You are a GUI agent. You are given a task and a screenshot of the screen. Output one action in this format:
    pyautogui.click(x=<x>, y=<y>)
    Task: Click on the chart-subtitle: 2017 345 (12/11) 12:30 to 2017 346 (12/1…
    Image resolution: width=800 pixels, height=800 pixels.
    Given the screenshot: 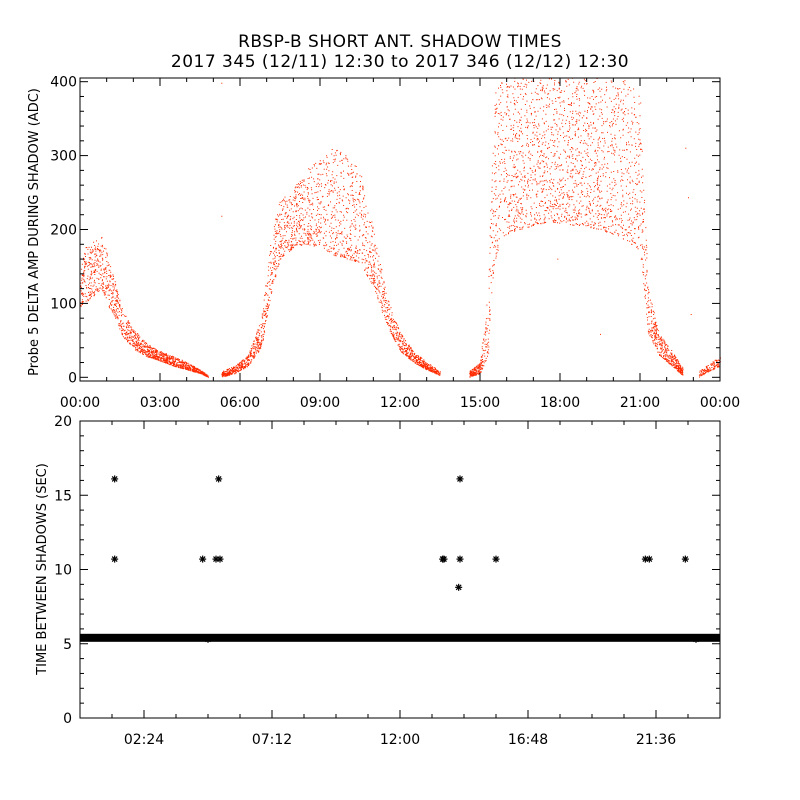 What is the action you would take?
    pyautogui.click(x=400, y=62)
    